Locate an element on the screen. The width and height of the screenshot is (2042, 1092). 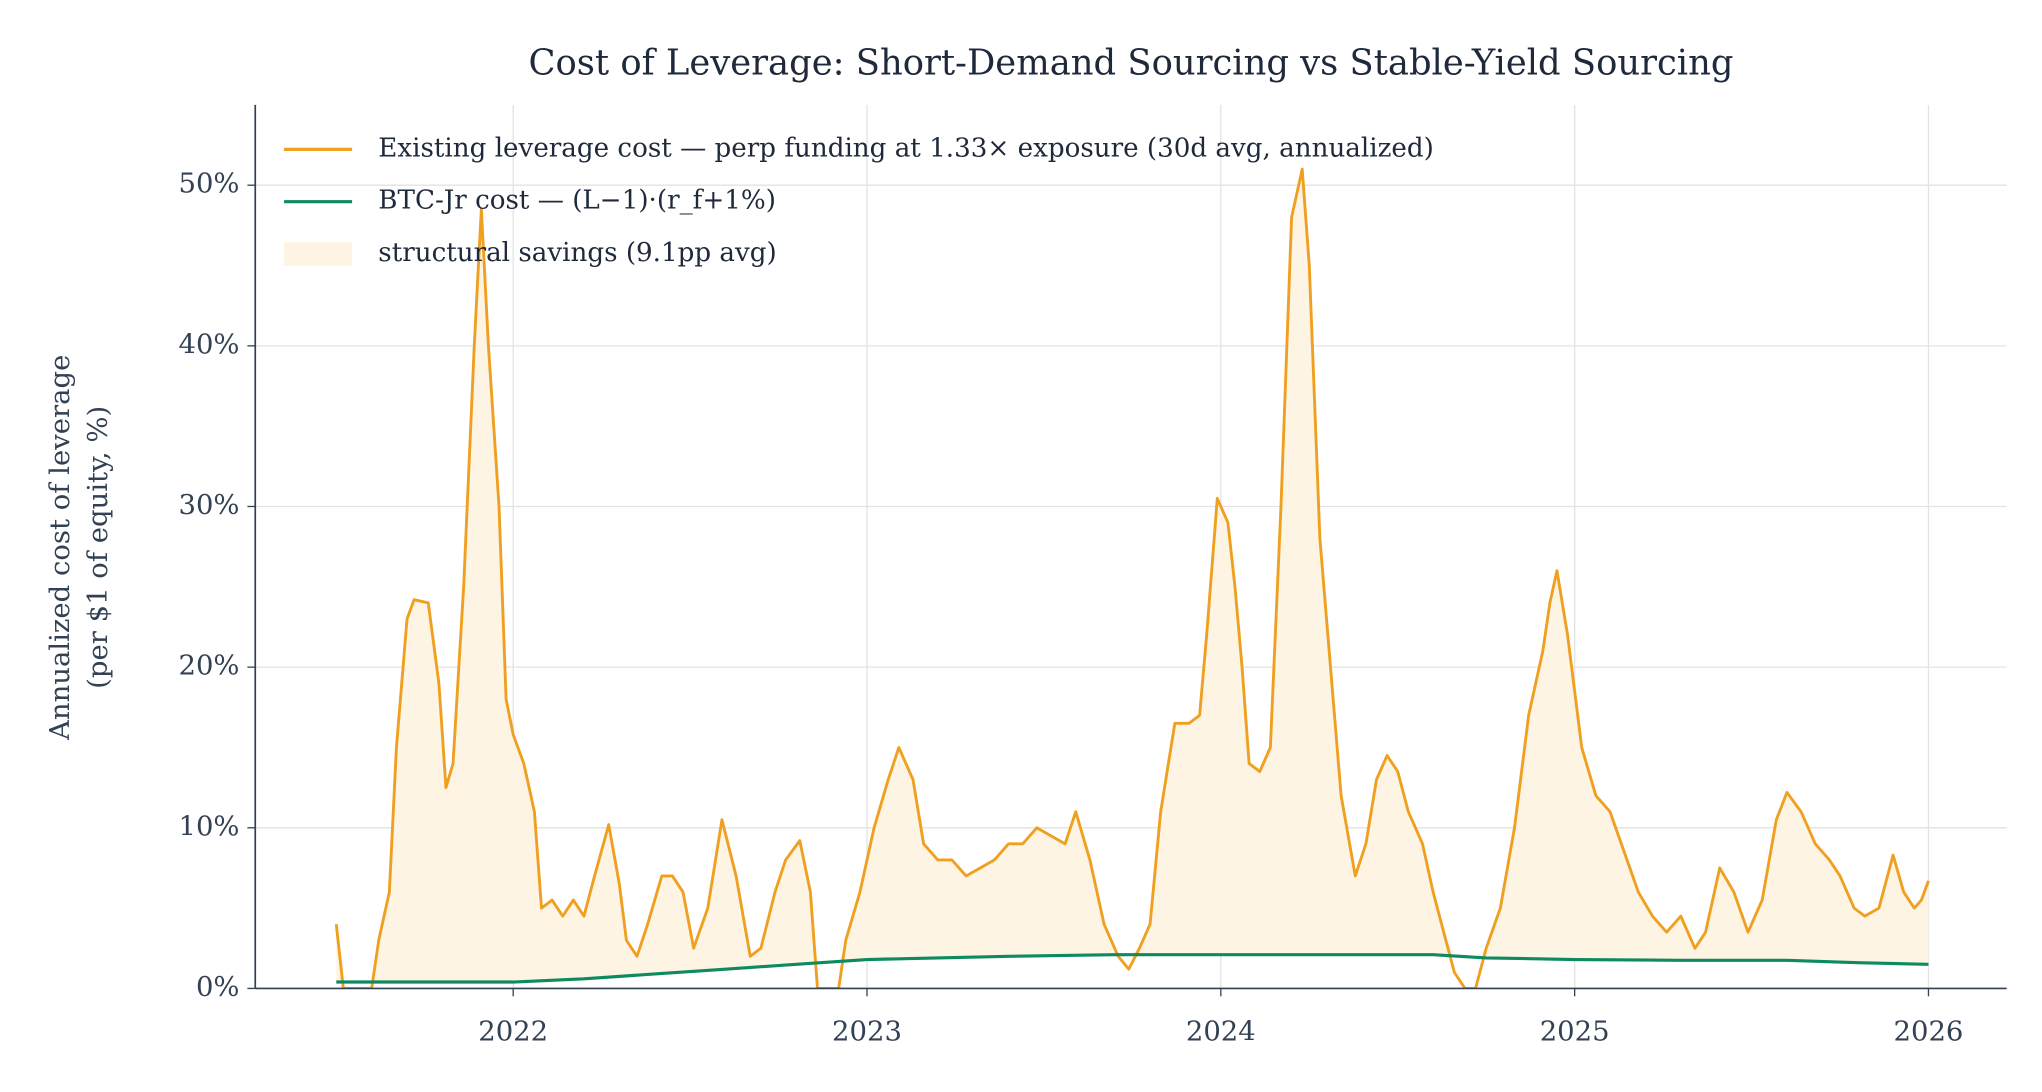
x-tick-label: 2023 is located at coordinates (867, 1031).